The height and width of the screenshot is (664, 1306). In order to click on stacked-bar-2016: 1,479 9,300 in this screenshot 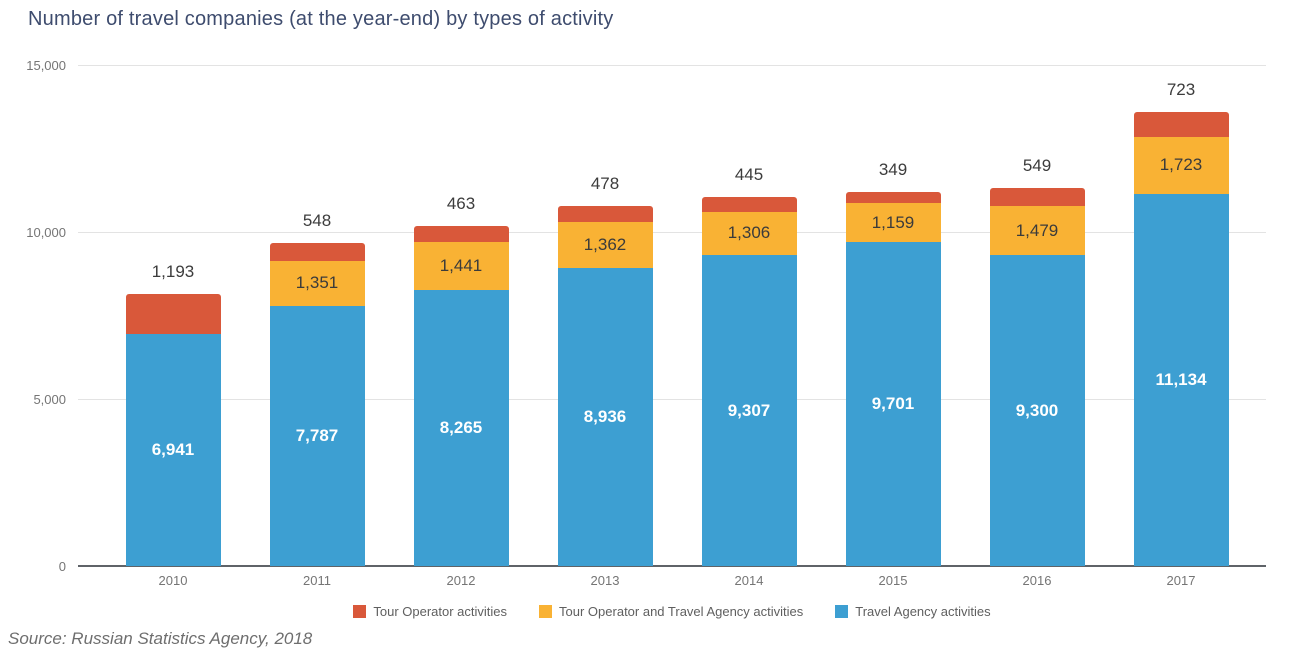, I will do `click(1037, 376)`.